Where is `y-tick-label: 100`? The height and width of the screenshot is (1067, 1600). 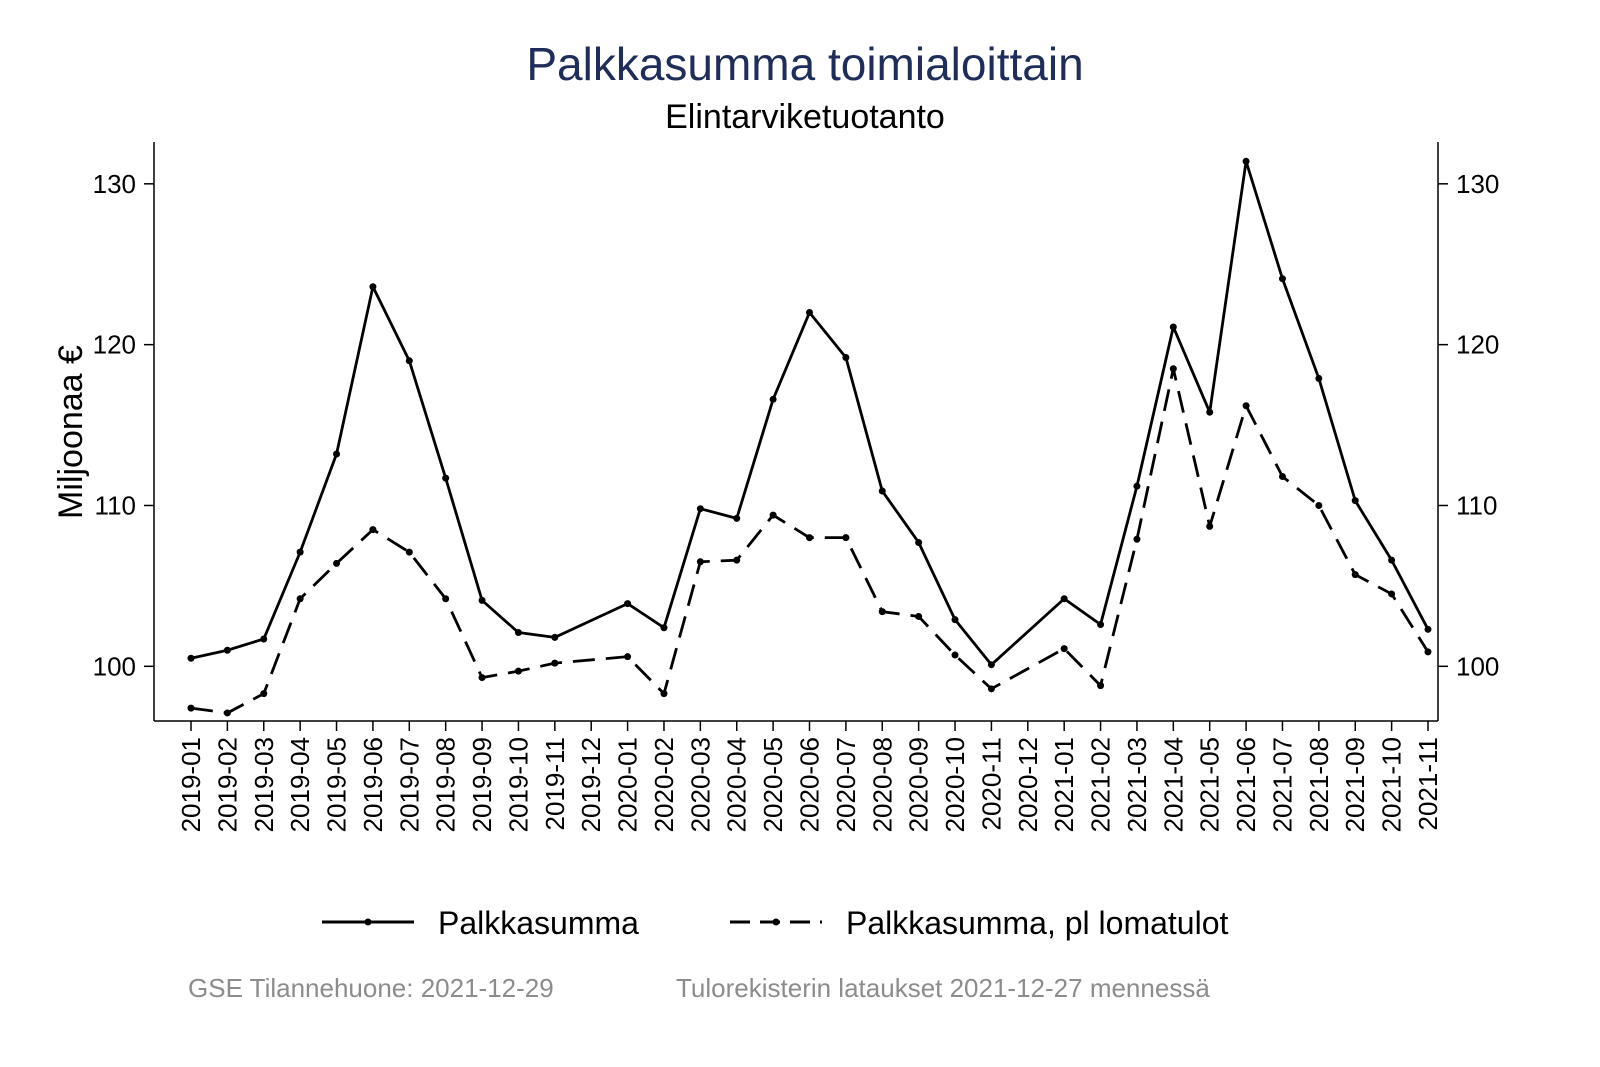
y-tick-label: 100 is located at coordinates (114, 666).